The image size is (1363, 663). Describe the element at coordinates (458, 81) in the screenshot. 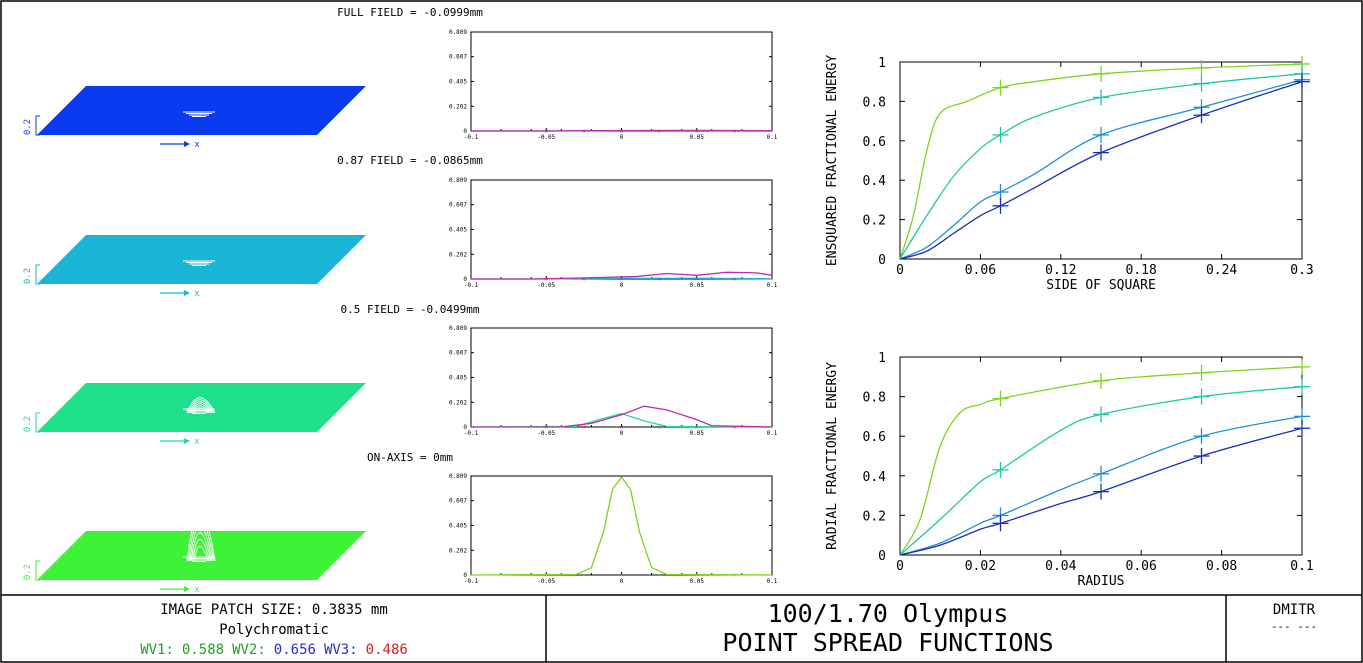

I see `y-tick-label: 0.405` at that location.